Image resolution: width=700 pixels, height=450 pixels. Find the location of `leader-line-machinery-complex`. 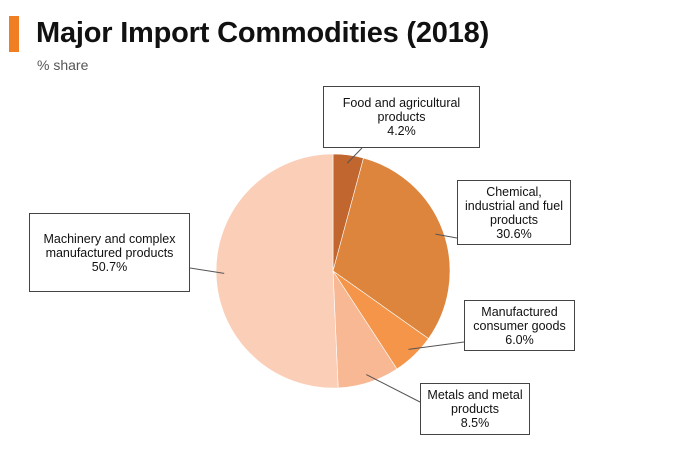

leader-line-machinery-complex is located at coordinates (207, 270).